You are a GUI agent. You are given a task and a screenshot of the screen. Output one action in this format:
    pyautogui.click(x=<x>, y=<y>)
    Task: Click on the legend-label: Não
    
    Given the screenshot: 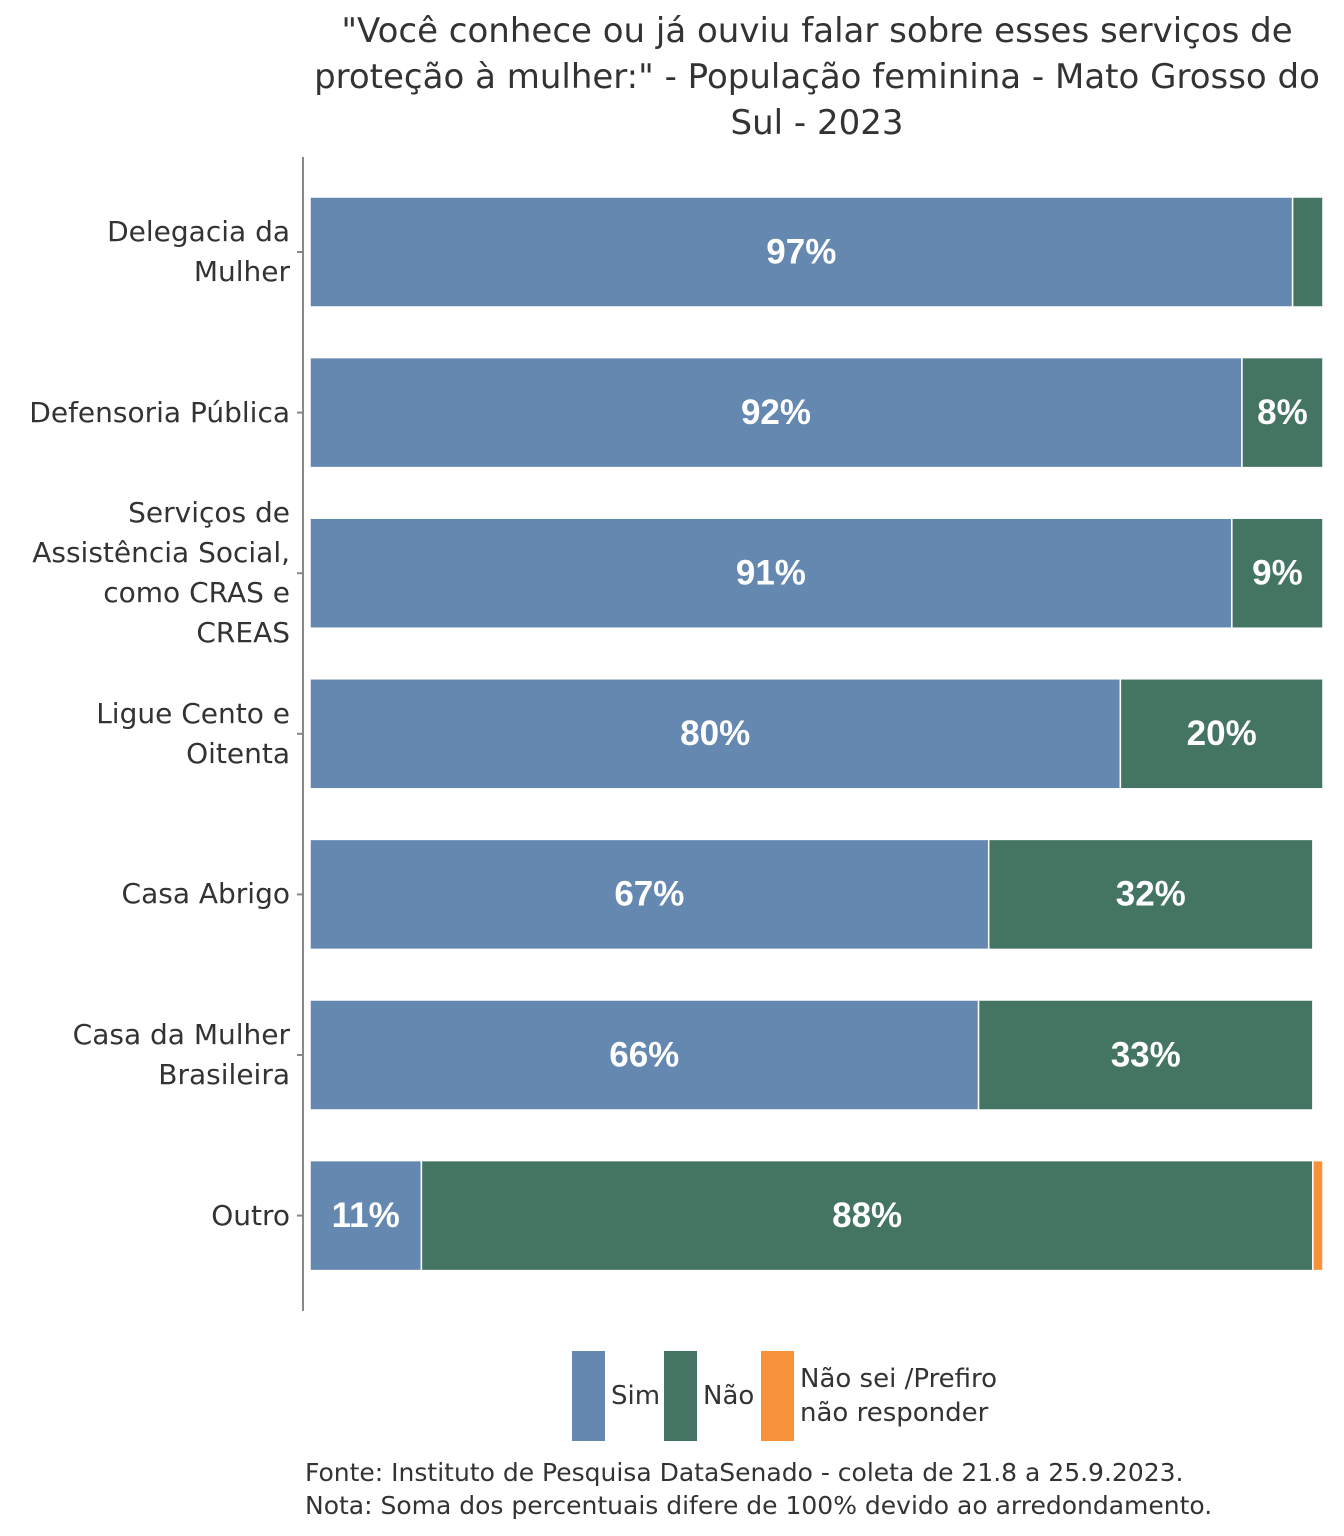 What is the action you would take?
    pyautogui.click(x=729, y=1396)
    